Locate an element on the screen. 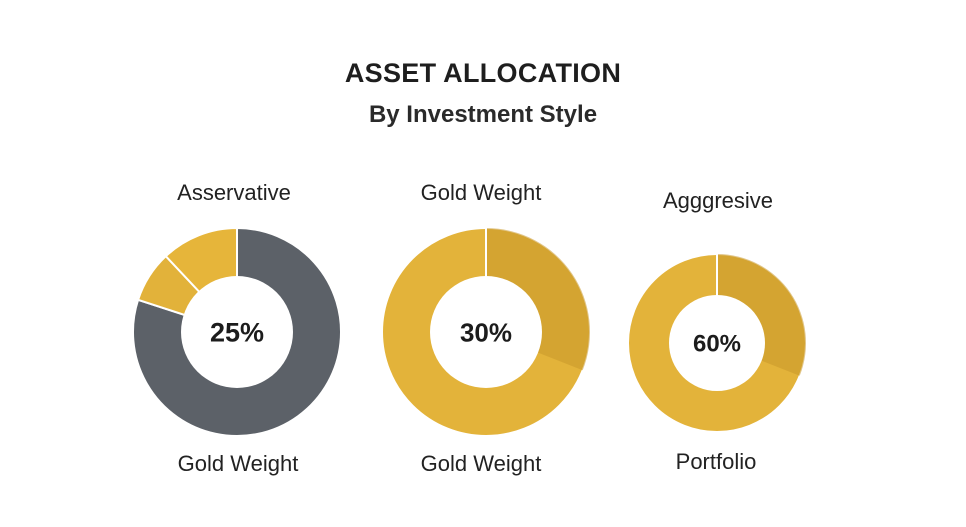 The height and width of the screenshot is (527, 966). bottom-label-gold-weight-1: Gold Weight is located at coordinates (238, 463).